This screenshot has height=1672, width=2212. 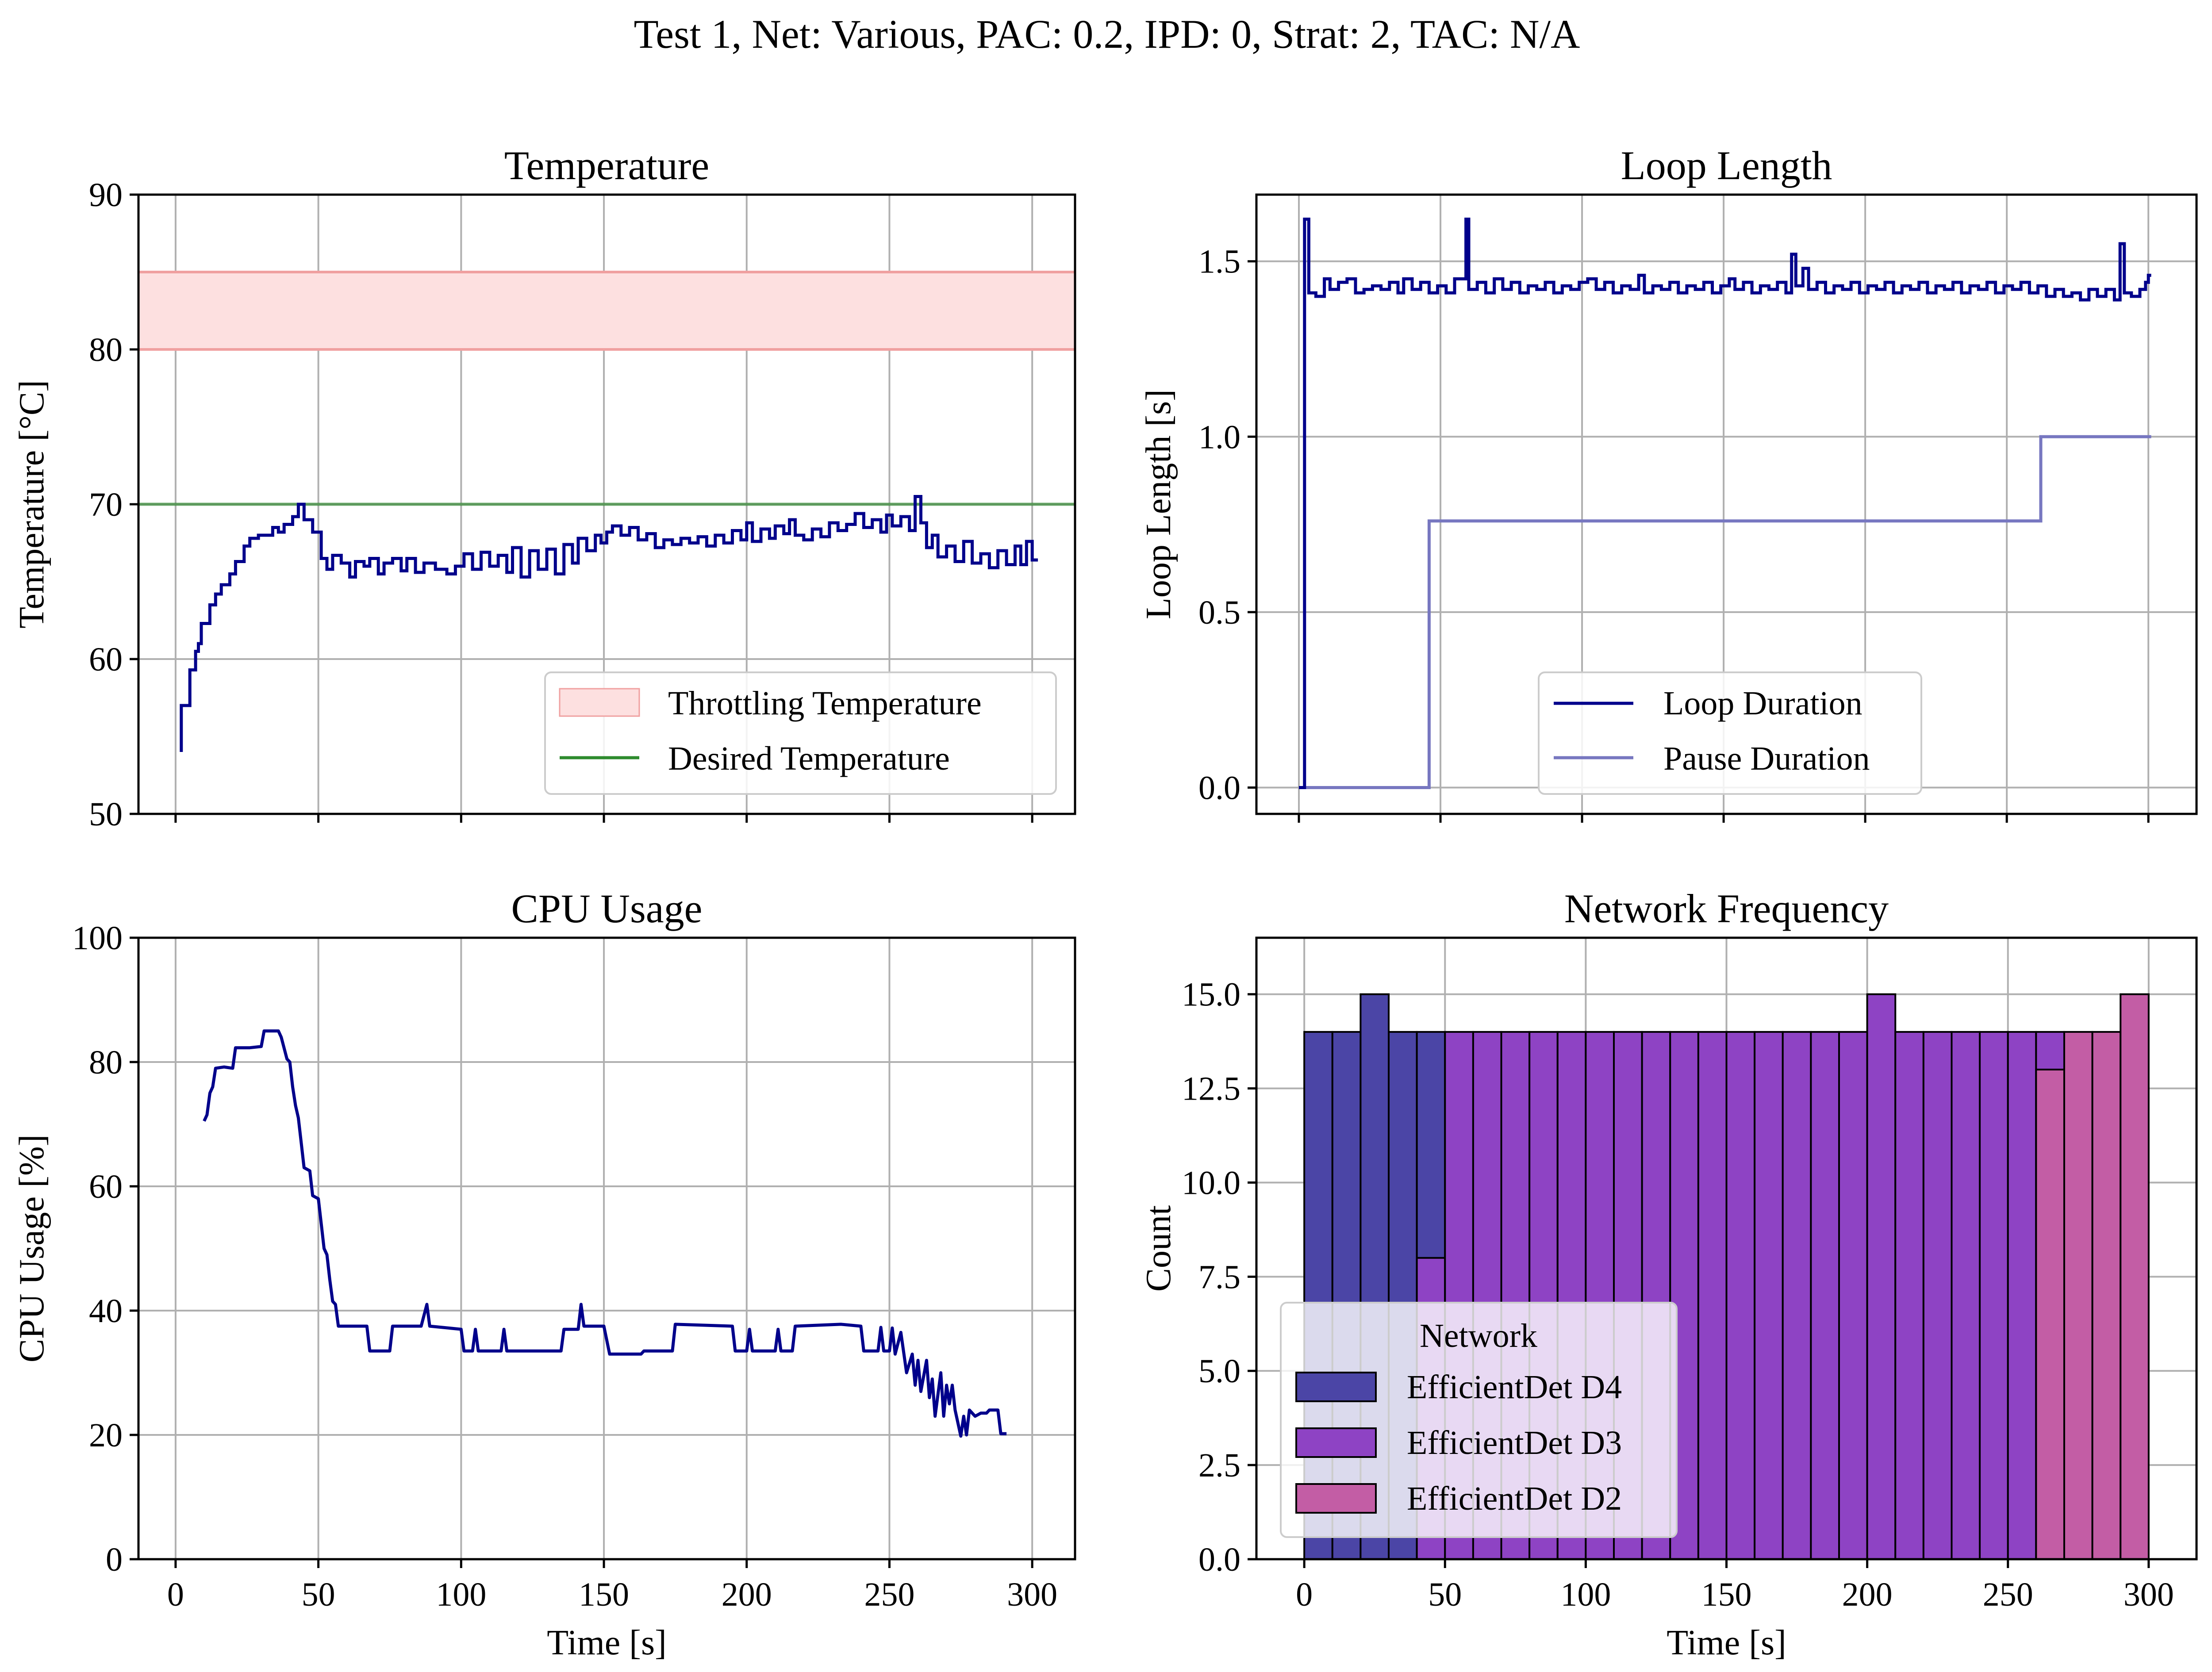 What do you see at coordinates (609, 623) in the screenshot?
I see `temperature-series-line` at bounding box center [609, 623].